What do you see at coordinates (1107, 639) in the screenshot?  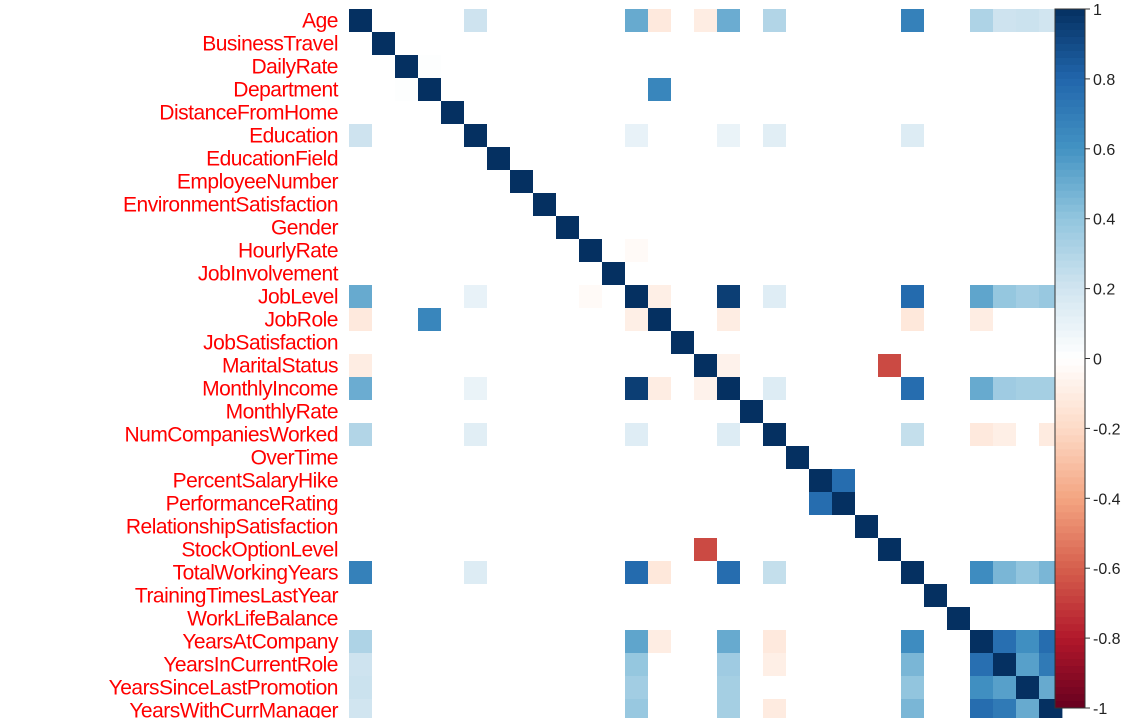 I see `colorbar-tick-label: -0.8` at bounding box center [1107, 639].